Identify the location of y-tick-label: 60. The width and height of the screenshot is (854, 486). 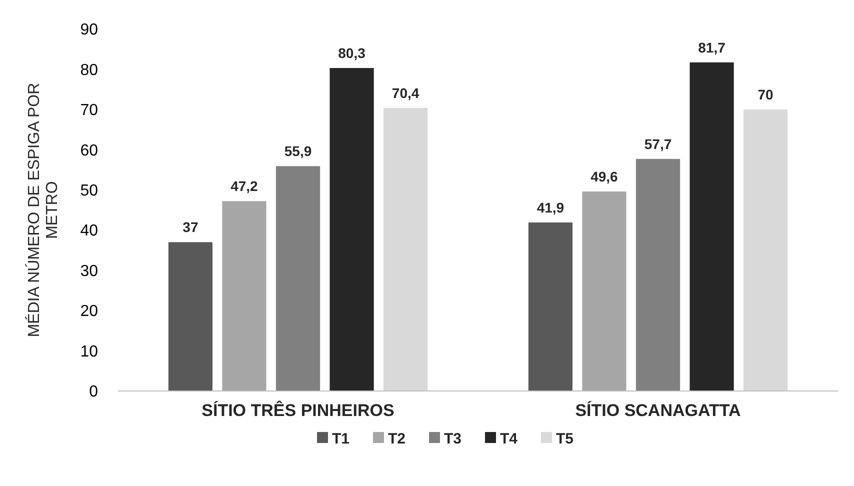
(89, 151).